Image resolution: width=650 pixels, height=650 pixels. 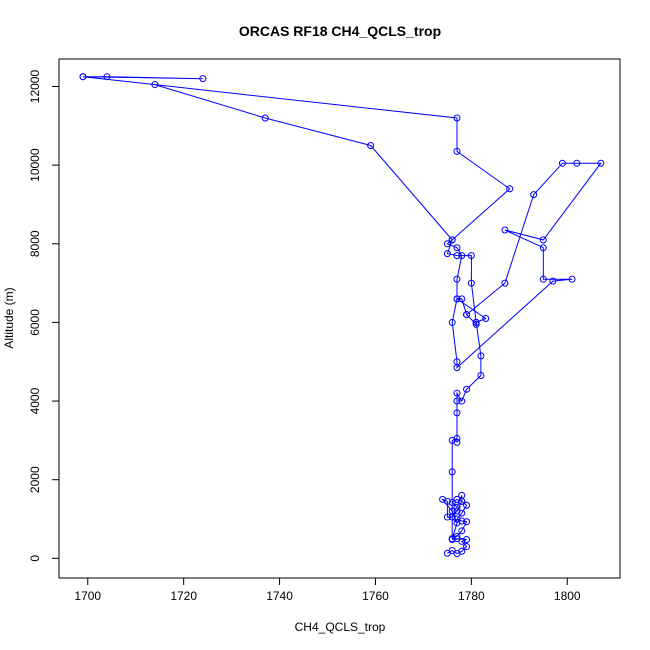 I want to click on x-tick-label: 1800, so click(x=567, y=596).